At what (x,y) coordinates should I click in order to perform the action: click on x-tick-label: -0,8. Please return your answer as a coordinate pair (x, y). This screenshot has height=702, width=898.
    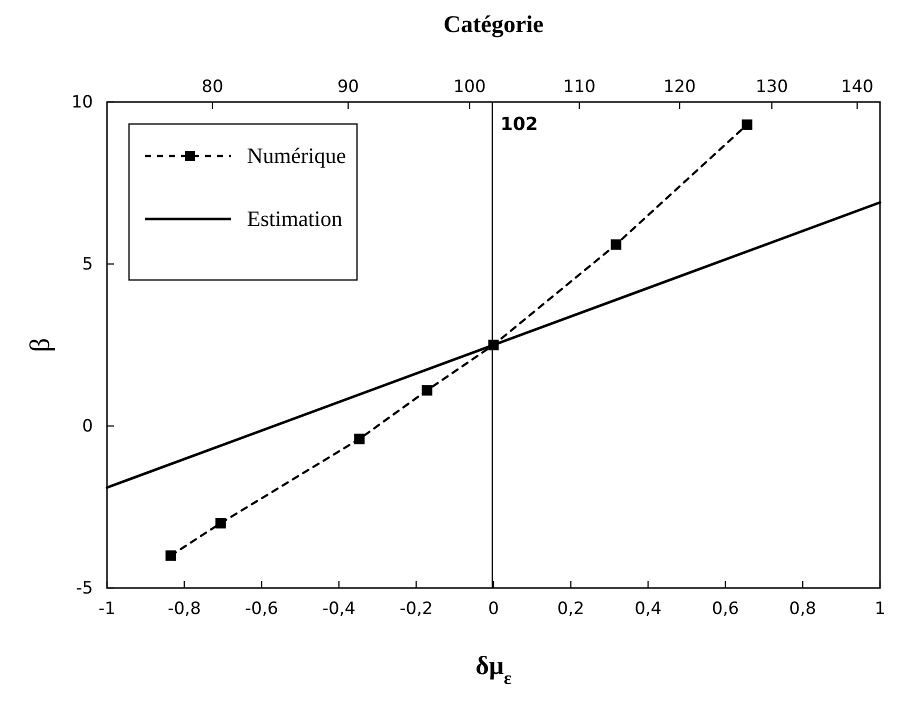
    Looking at the image, I should click on (184, 609).